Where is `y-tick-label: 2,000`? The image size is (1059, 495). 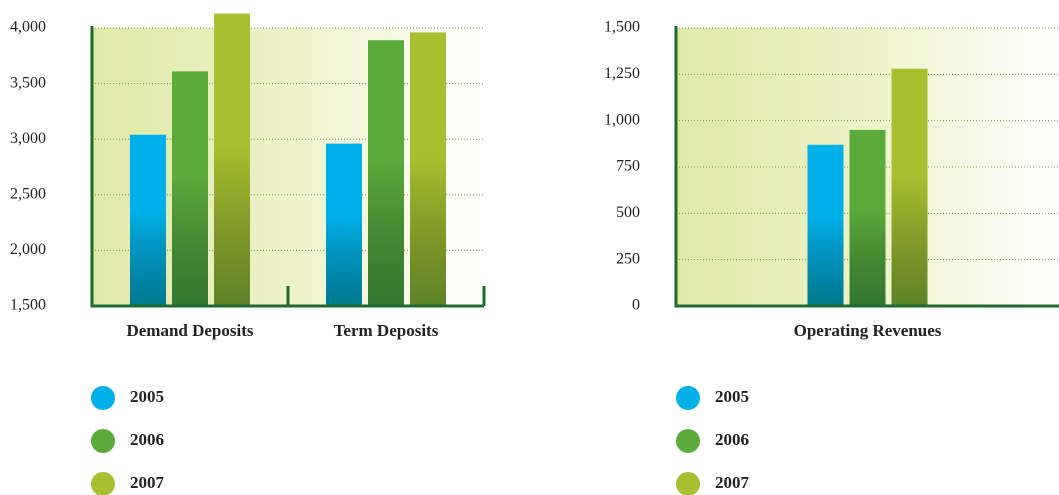 y-tick-label: 2,000 is located at coordinates (28, 249).